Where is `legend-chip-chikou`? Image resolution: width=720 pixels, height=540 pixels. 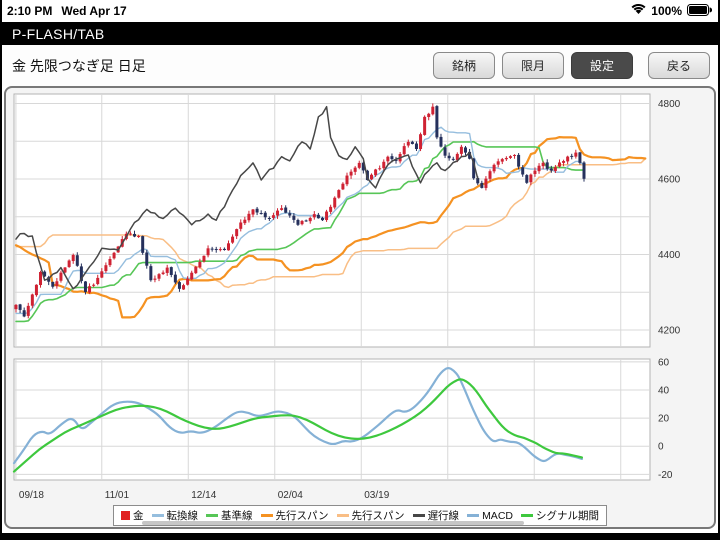 legend-chip-chikou is located at coordinates (418, 515).